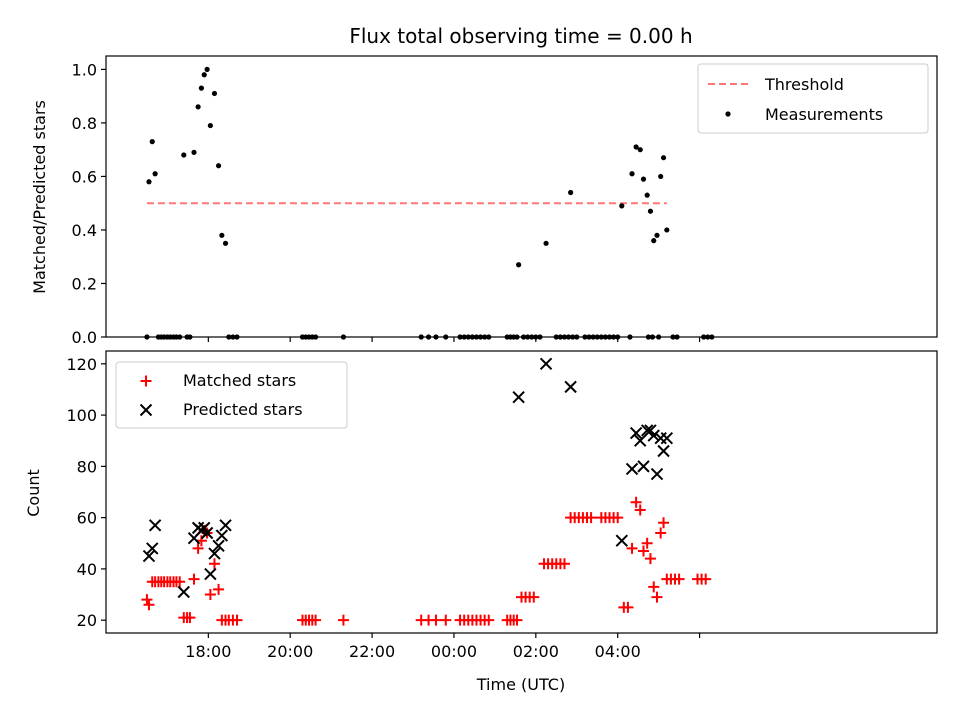 This screenshot has width=960, height=720. Describe the element at coordinates (804, 84) in the screenshot. I see `legend-threshold-label: Threshold` at that location.